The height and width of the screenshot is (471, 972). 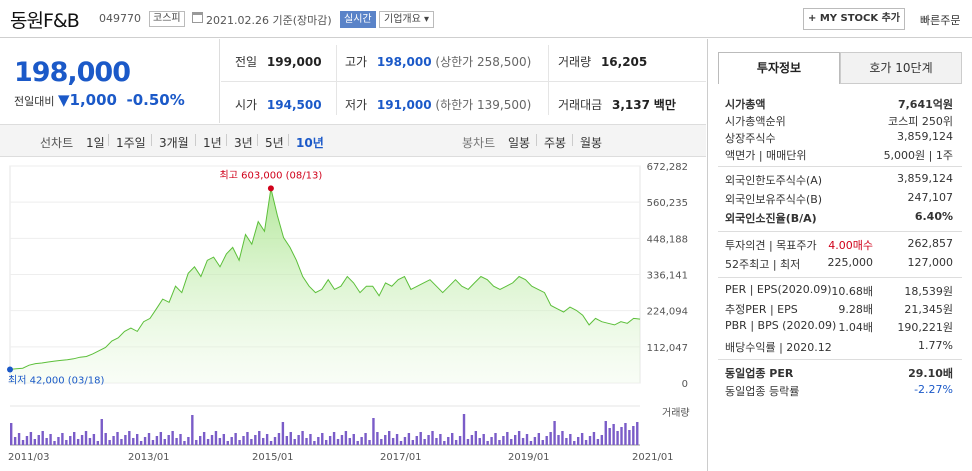 I want to click on candle-weekly: 주봉, so click(x=555, y=143).